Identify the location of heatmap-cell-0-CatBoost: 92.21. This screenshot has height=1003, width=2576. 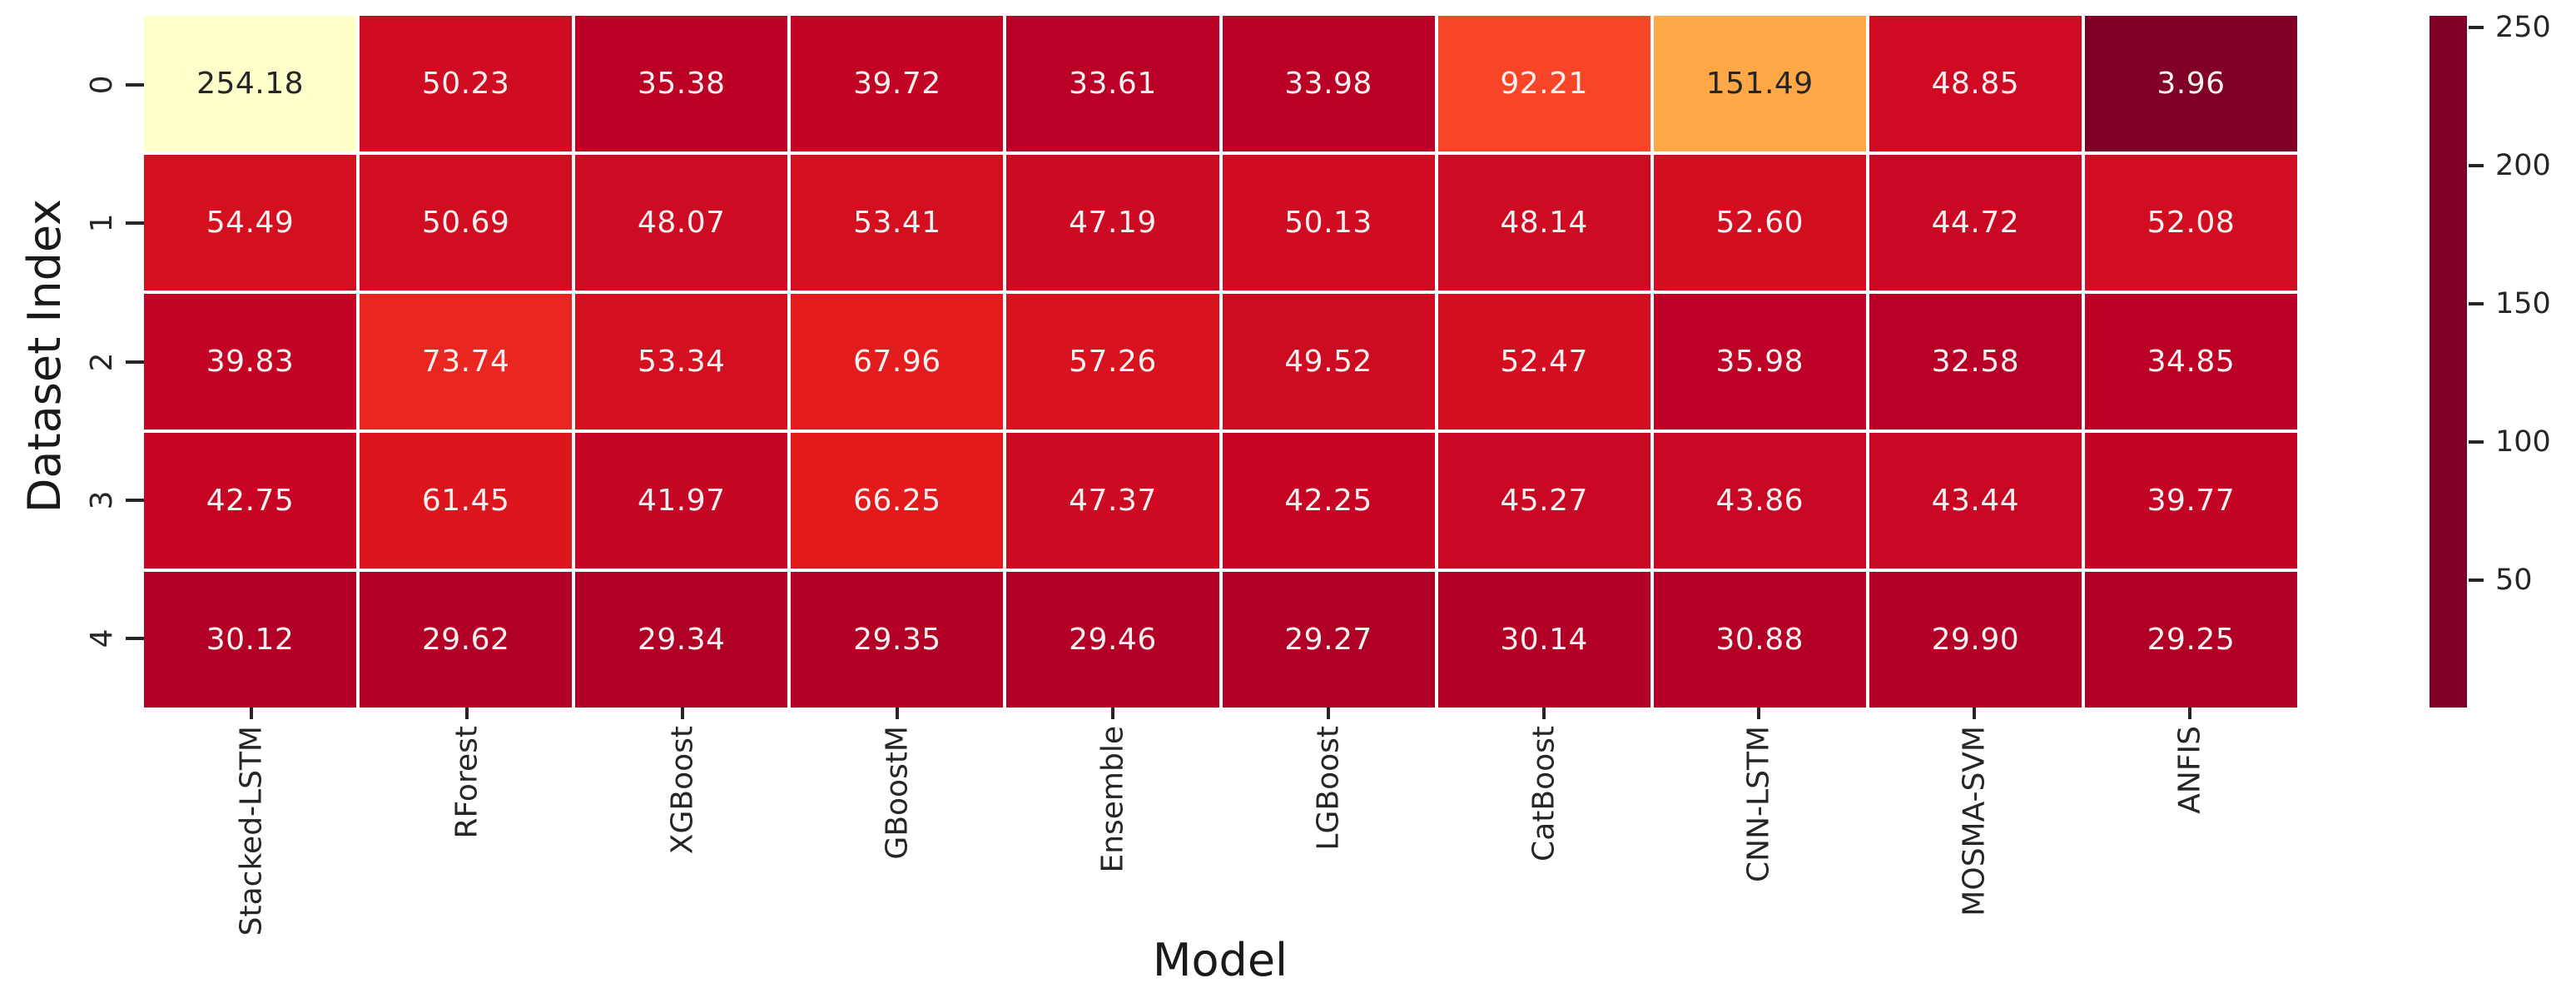
(1543, 83).